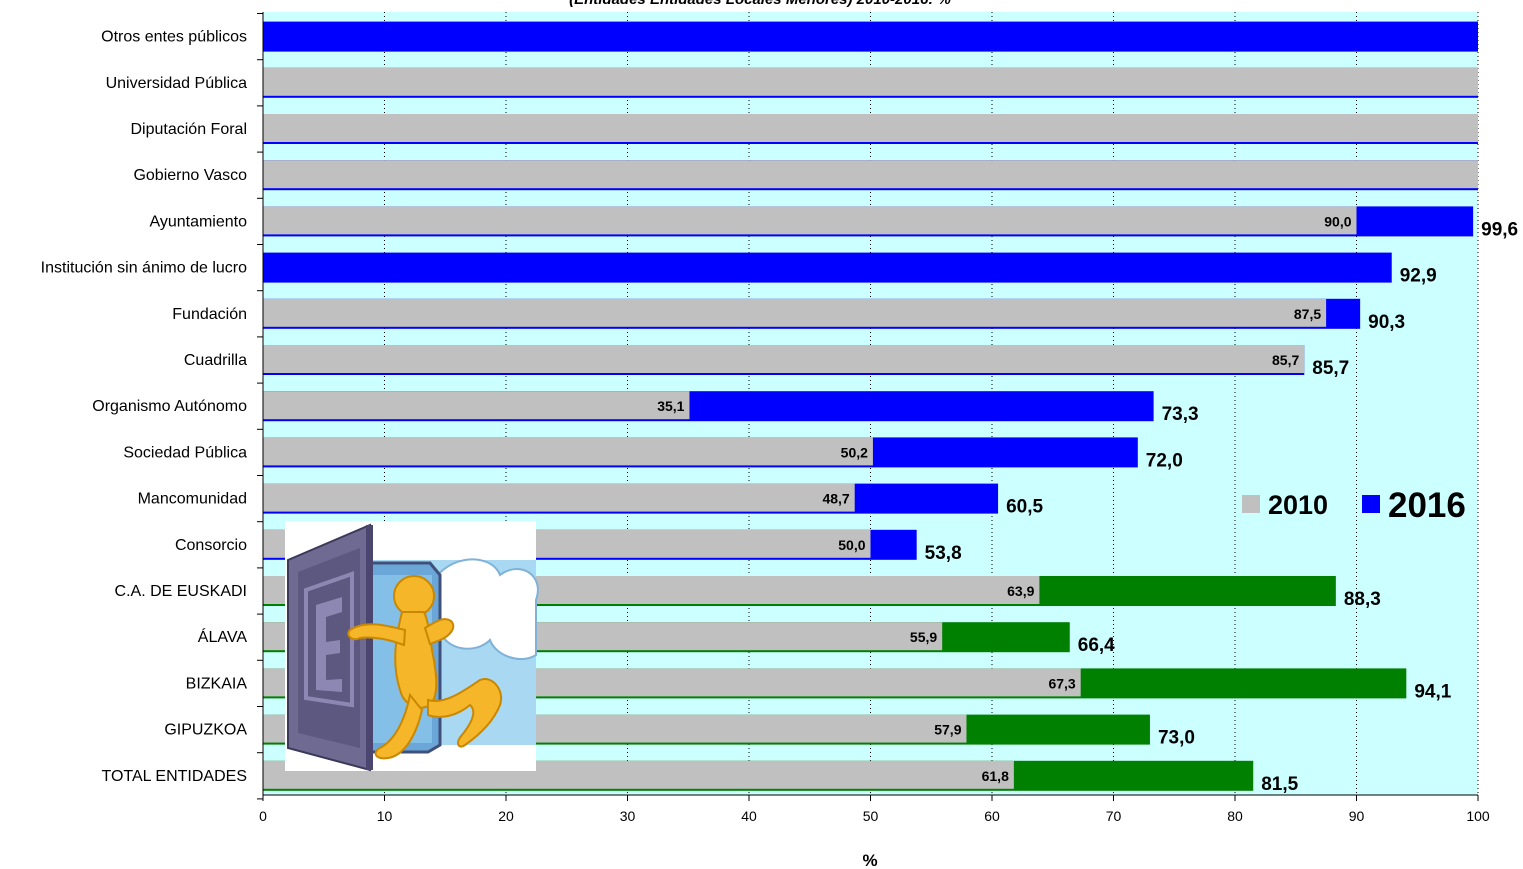  Describe the element at coordinates (1176, 738) in the screenshot. I see `value-label-2016: 73,0` at that location.